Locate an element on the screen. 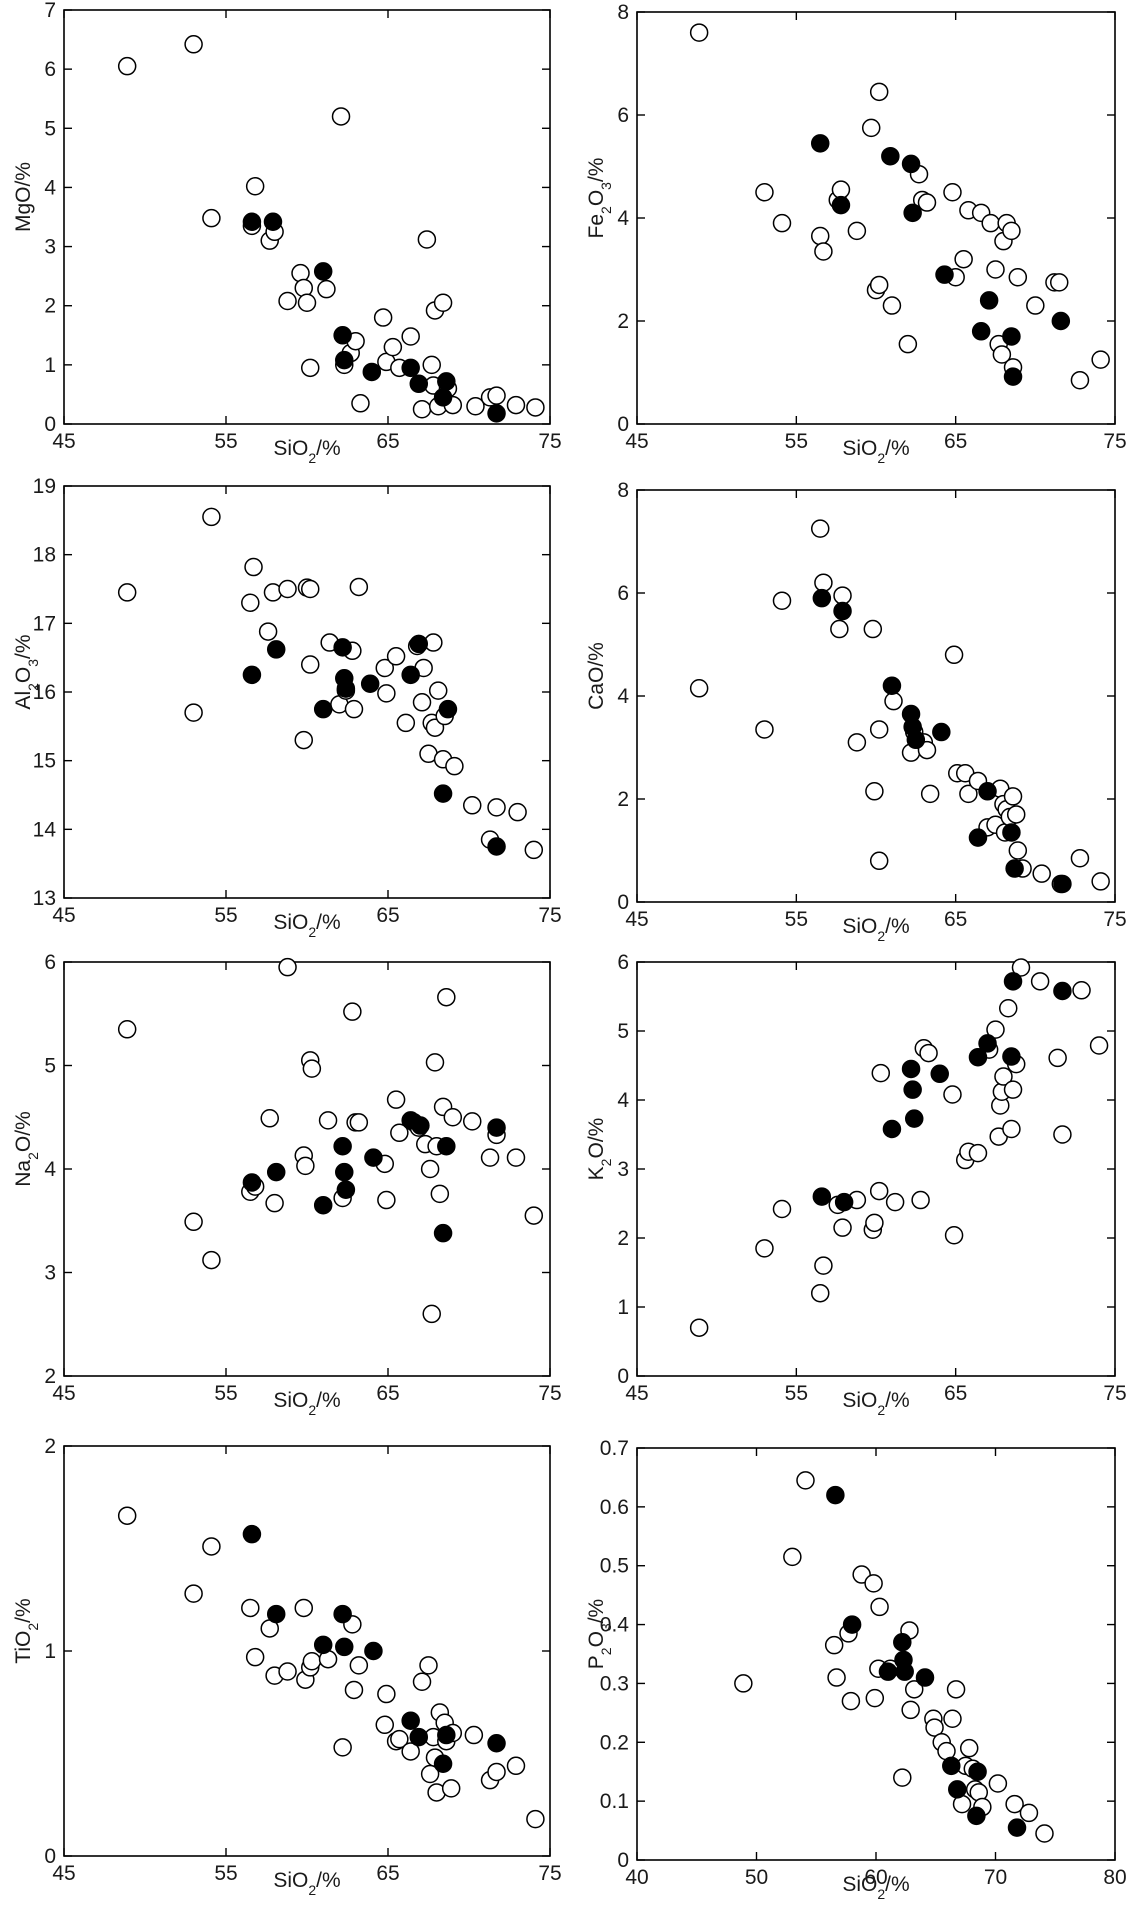 The width and height of the screenshot is (1141, 1925). y-tick-label: 17 is located at coordinates (44, 623).